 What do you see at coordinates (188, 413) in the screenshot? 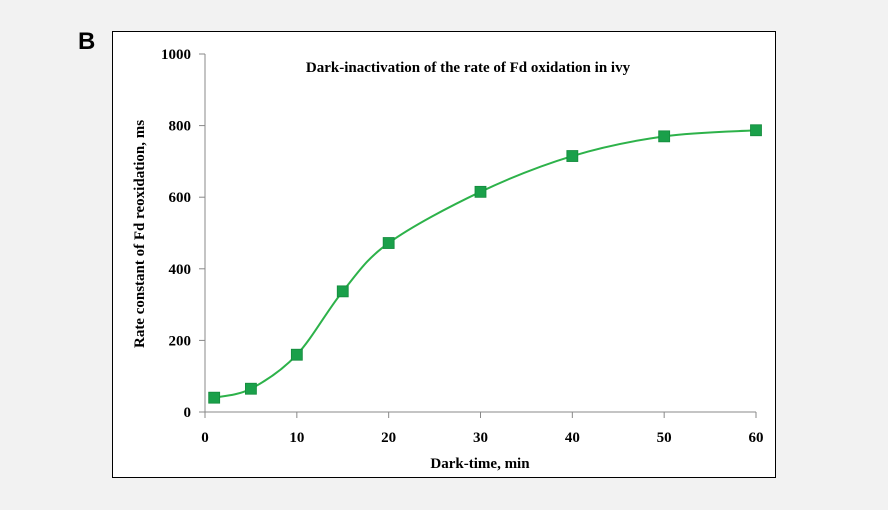
I see `y-tick-label: 0` at bounding box center [188, 413].